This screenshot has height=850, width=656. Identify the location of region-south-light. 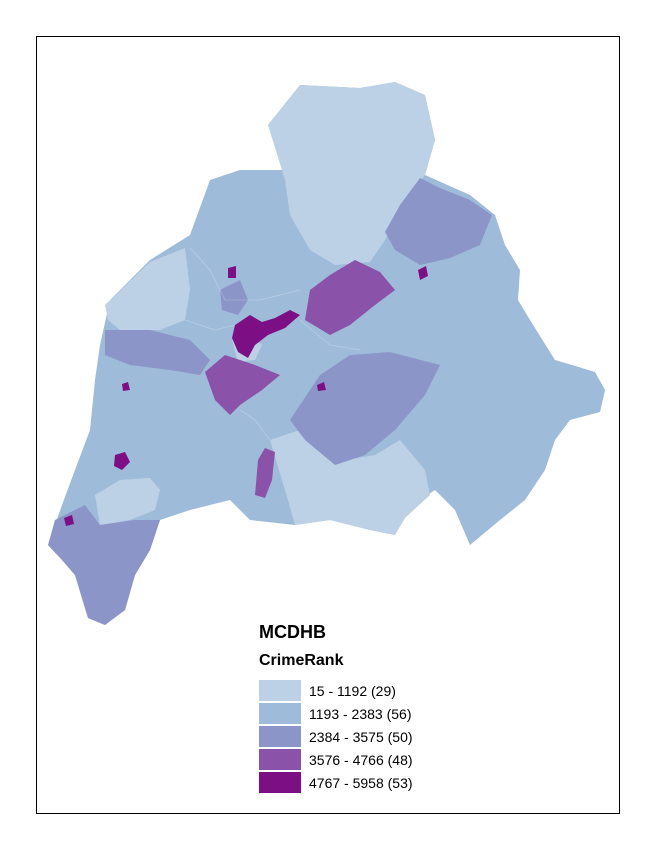
(350, 482).